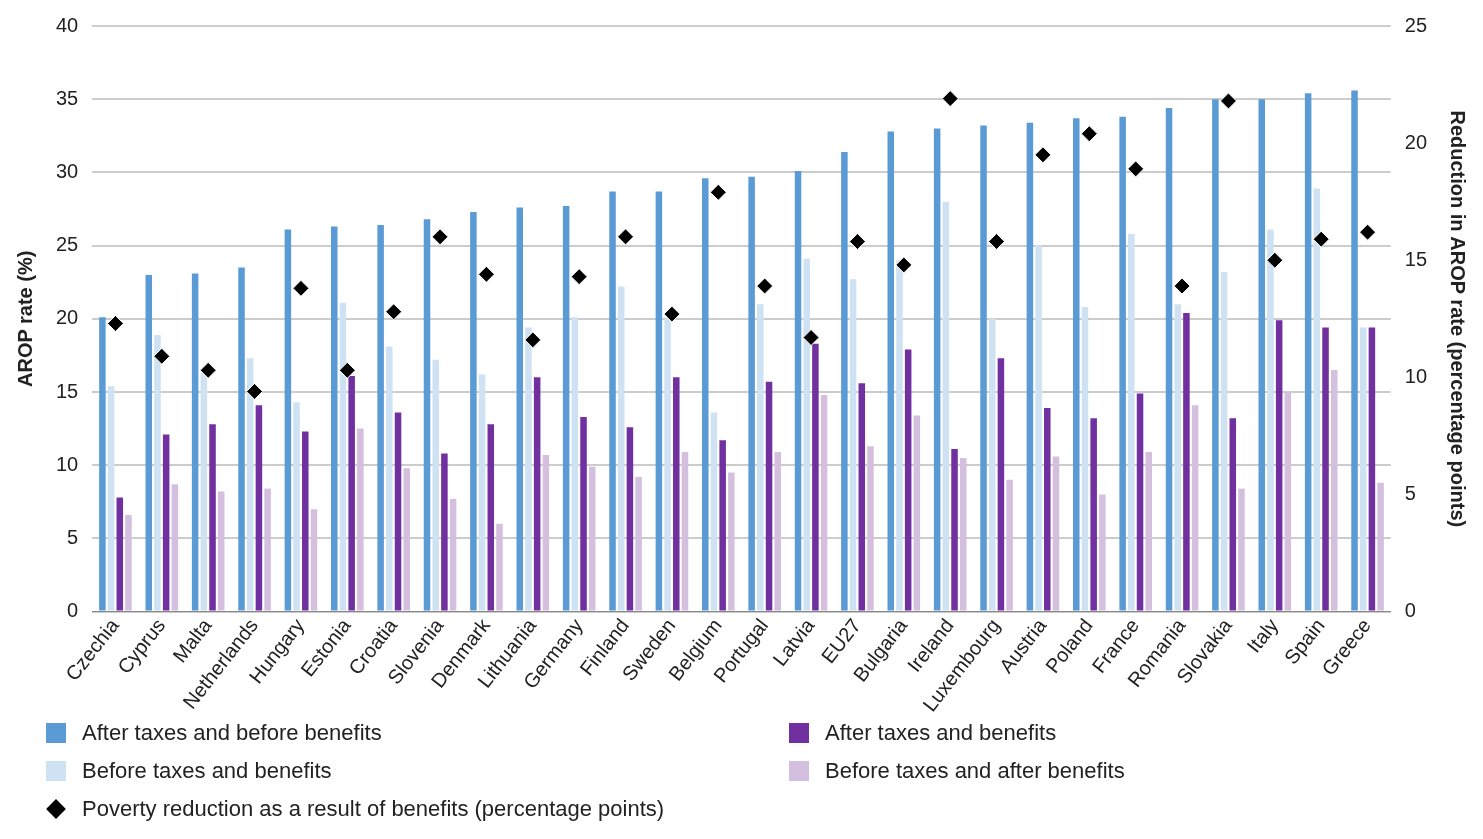 The image size is (1483, 839). What do you see at coordinates (1415, 141) in the screenshot?
I see `y2-tick-label: 20` at bounding box center [1415, 141].